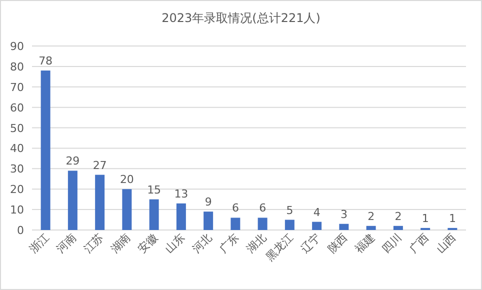 Image resolution: width=482 pixels, height=290 pixels. Describe the element at coordinates (17, 107) in the screenshot. I see `y-tick-label: 60` at that location.